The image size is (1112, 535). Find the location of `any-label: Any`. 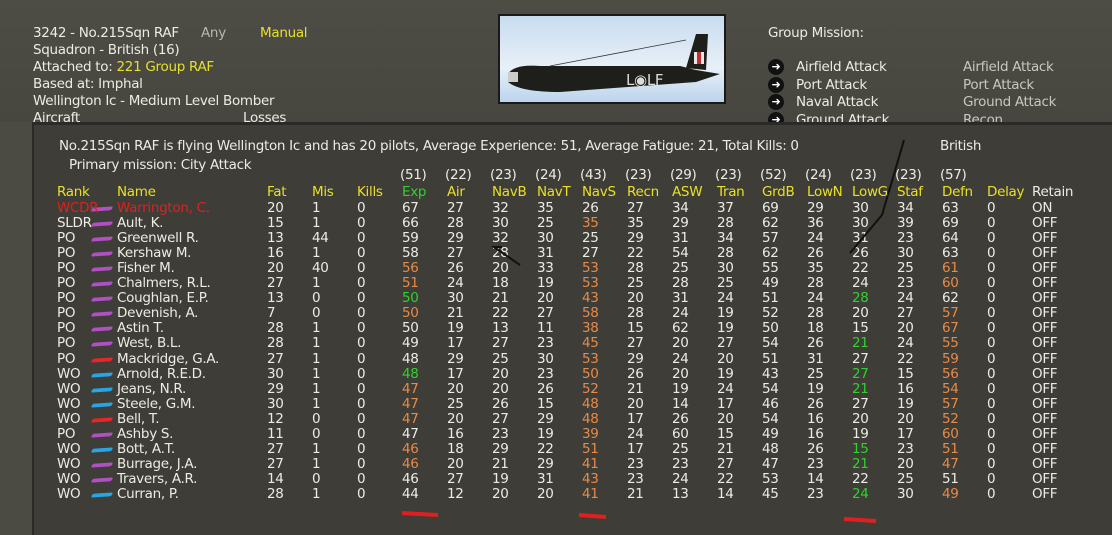

any-label: Any is located at coordinates (213, 33).